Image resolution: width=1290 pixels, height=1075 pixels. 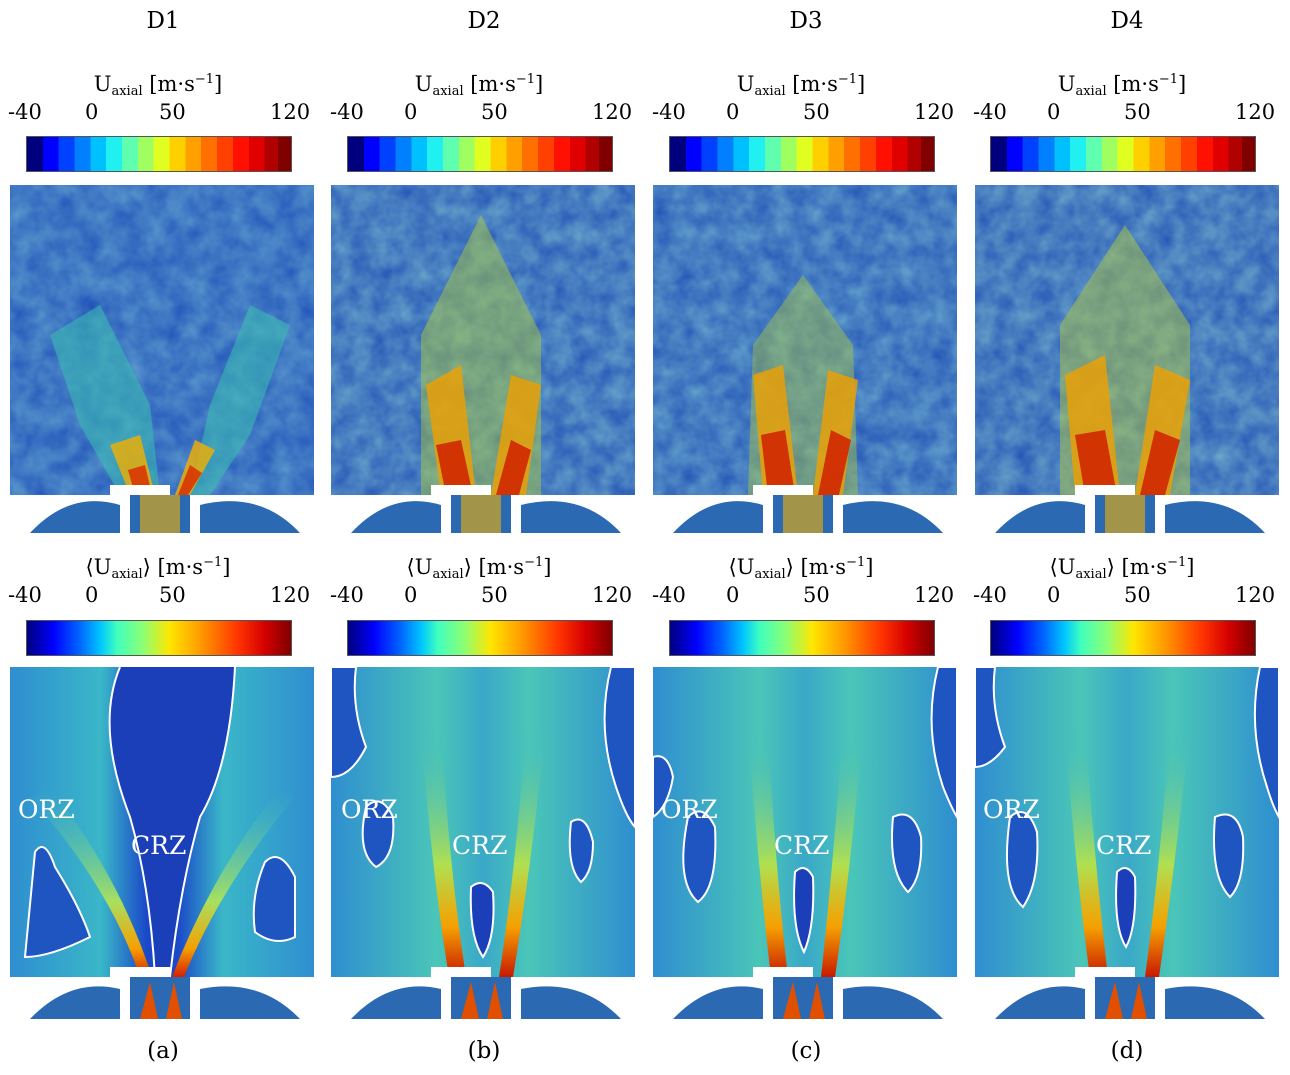 I want to click on colorbar-ticks-mean-d4: -40 0 50 120, so click(x=1124, y=596).